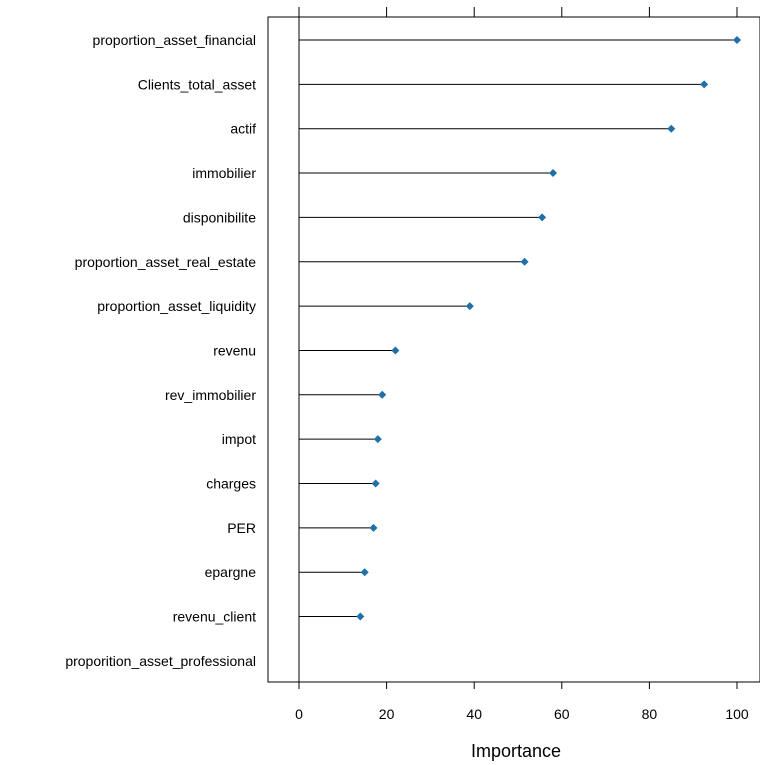 The width and height of the screenshot is (760, 765). Describe the element at coordinates (210, 395) in the screenshot. I see `category-label: rev_immobilier` at that location.